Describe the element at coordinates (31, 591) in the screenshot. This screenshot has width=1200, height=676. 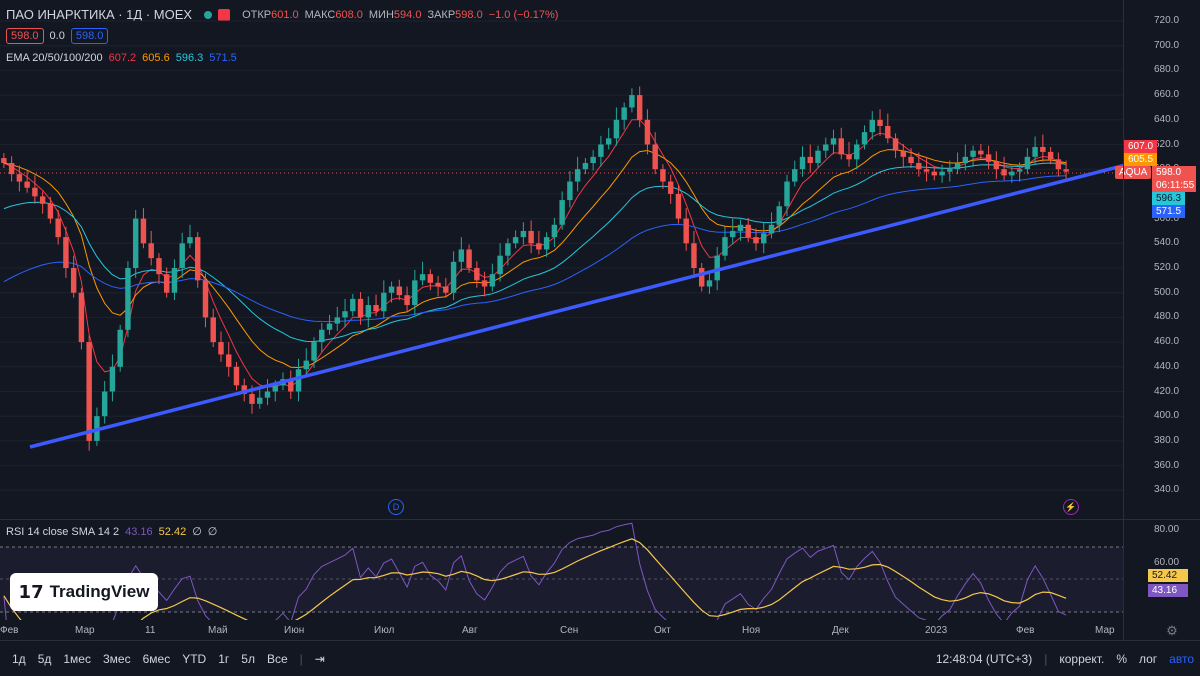
I see `tradingview-logo-icon: 𝟭𝟳` at that location.